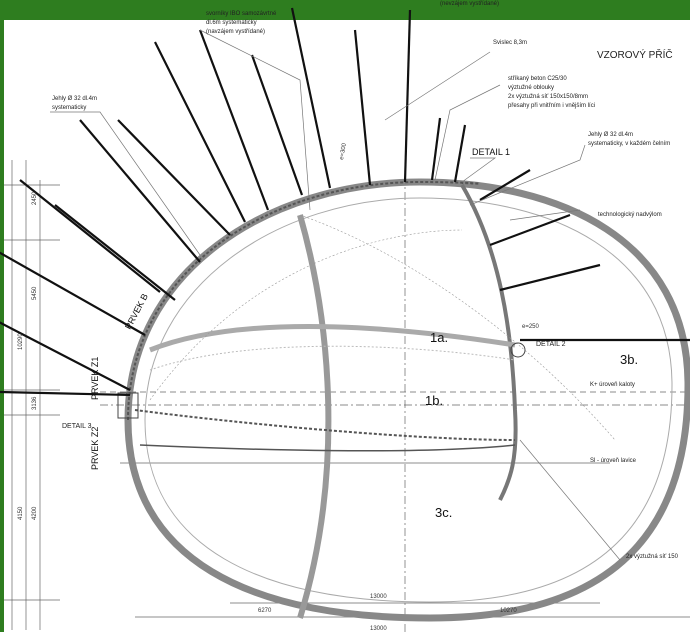 The image size is (690, 632). I want to click on annotation: svorníky IBO samozávrtné, so click(241, 14).